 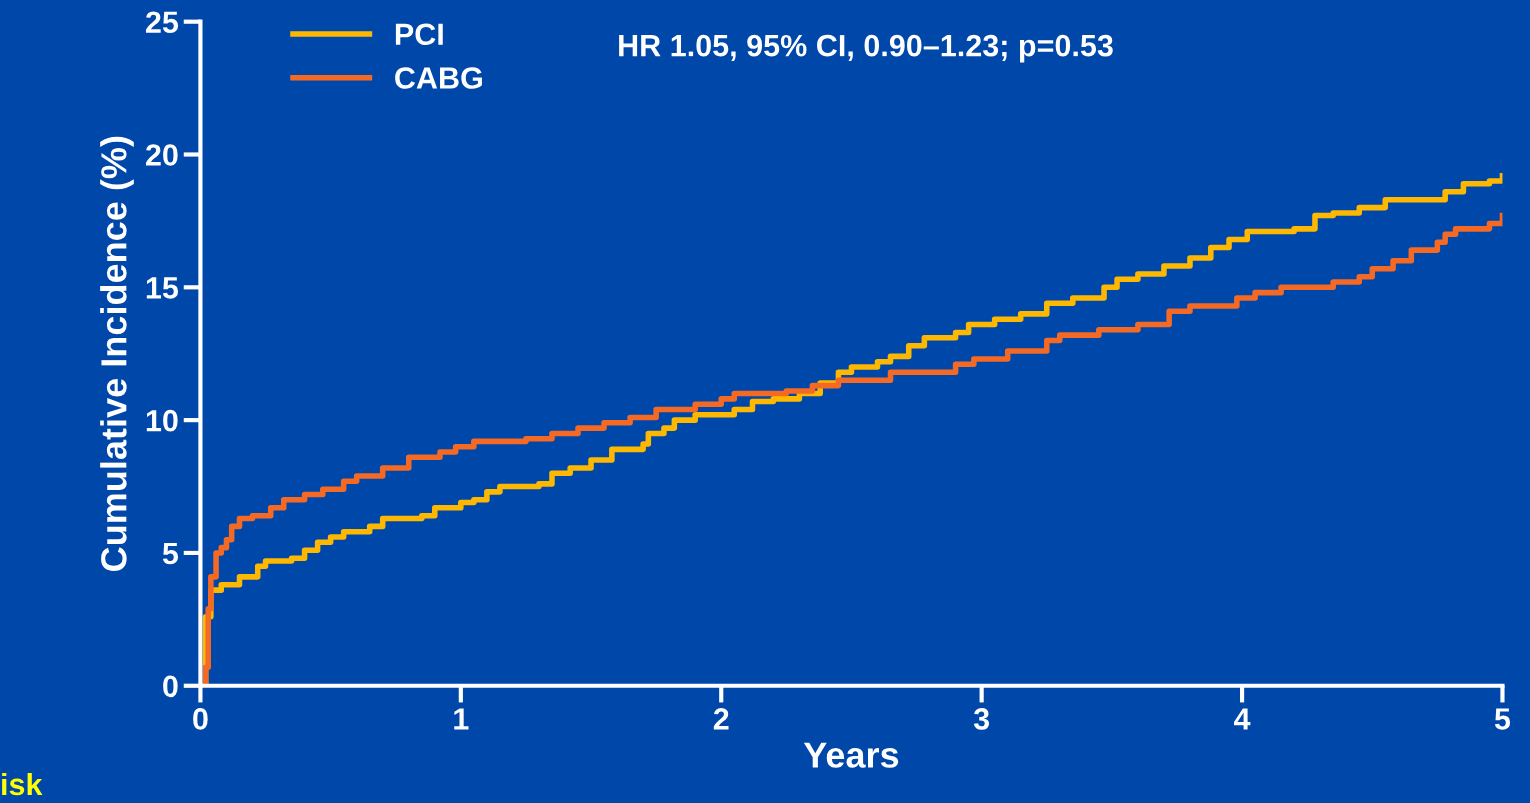 I want to click on text: isk, so click(x=22, y=784).